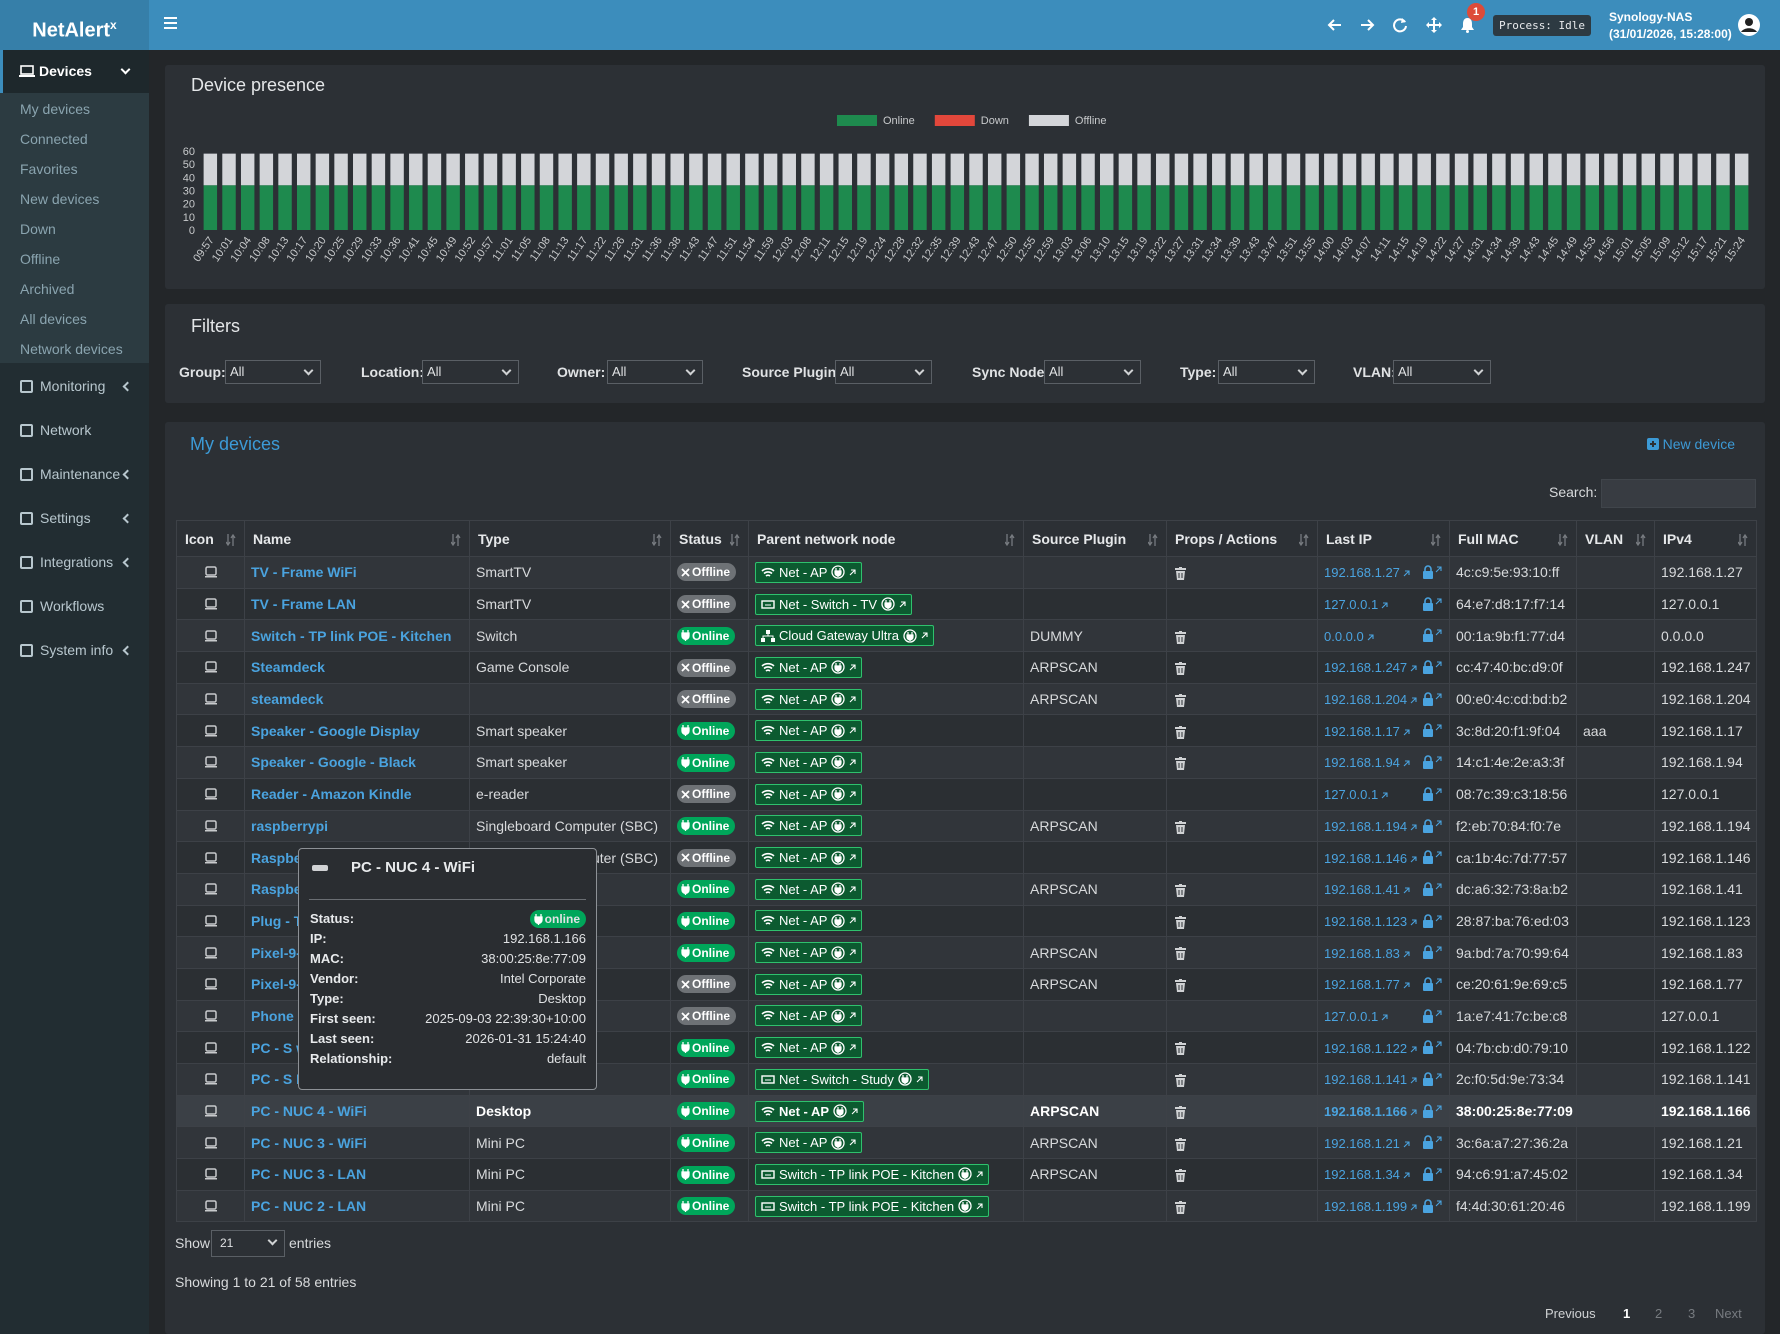  What do you see at coordinates (1367, 1174) in the screenshot?
I see `last-ip: 192.168.1.34` at bounding box center [1367, 1174].